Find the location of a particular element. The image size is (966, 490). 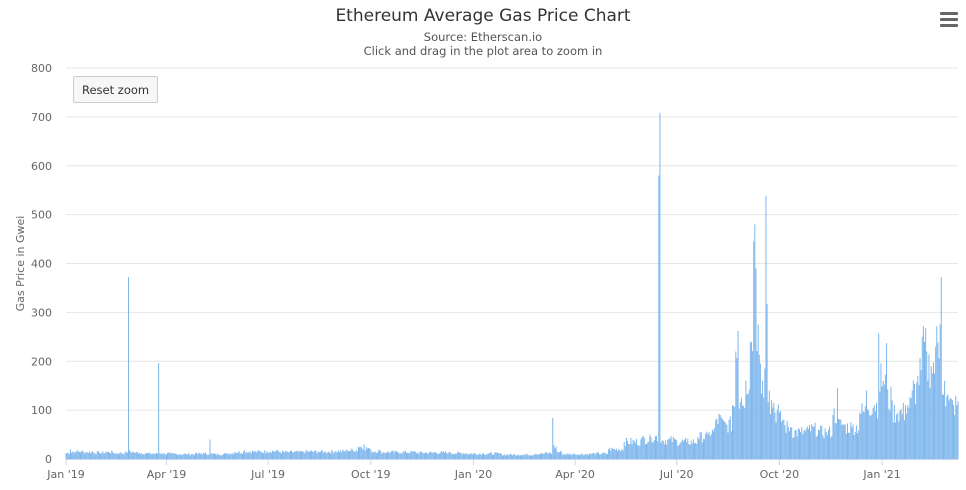

x-tick-label: Jul '19 is located at coordinates (267, 474).